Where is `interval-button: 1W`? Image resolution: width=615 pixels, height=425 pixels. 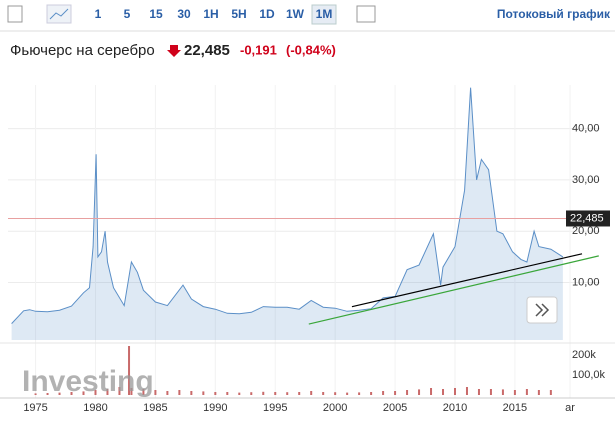
interval-button: 1W is located at coordinates (295, 14).